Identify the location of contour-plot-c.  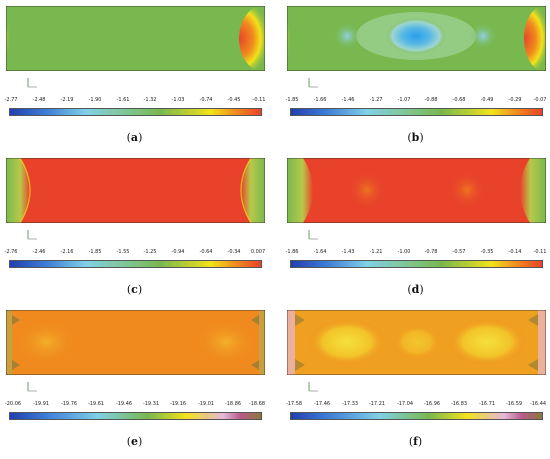
(135, 190).